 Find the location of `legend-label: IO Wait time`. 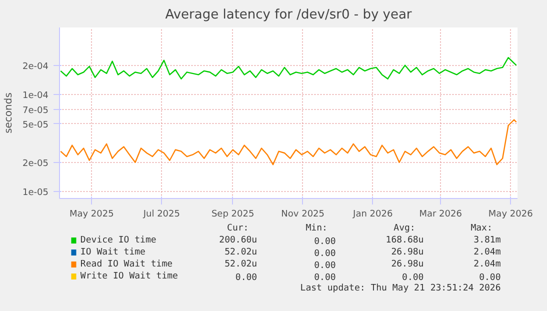

legend-label: IO Wait time is located at coordinates (113, 253).